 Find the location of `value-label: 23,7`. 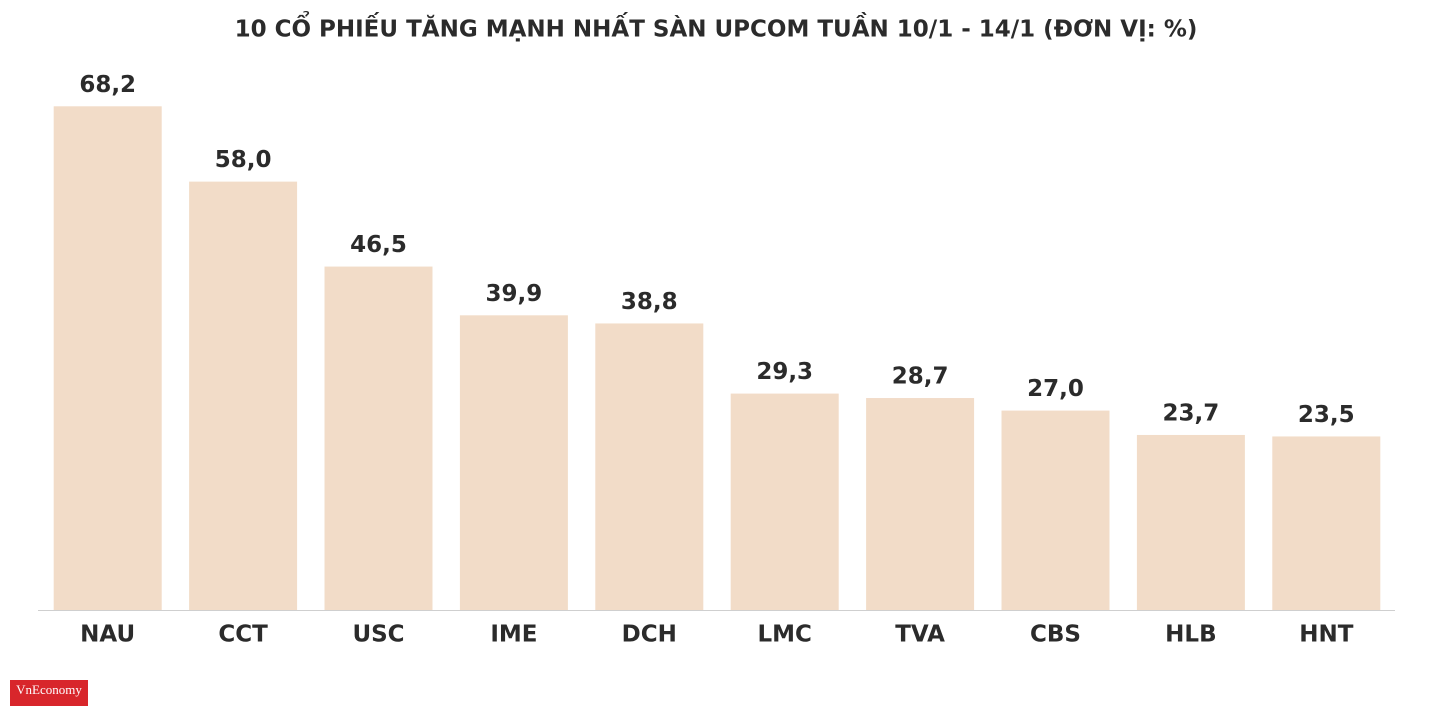

value-label: 23,7 is located at coordinates (1191, 413).